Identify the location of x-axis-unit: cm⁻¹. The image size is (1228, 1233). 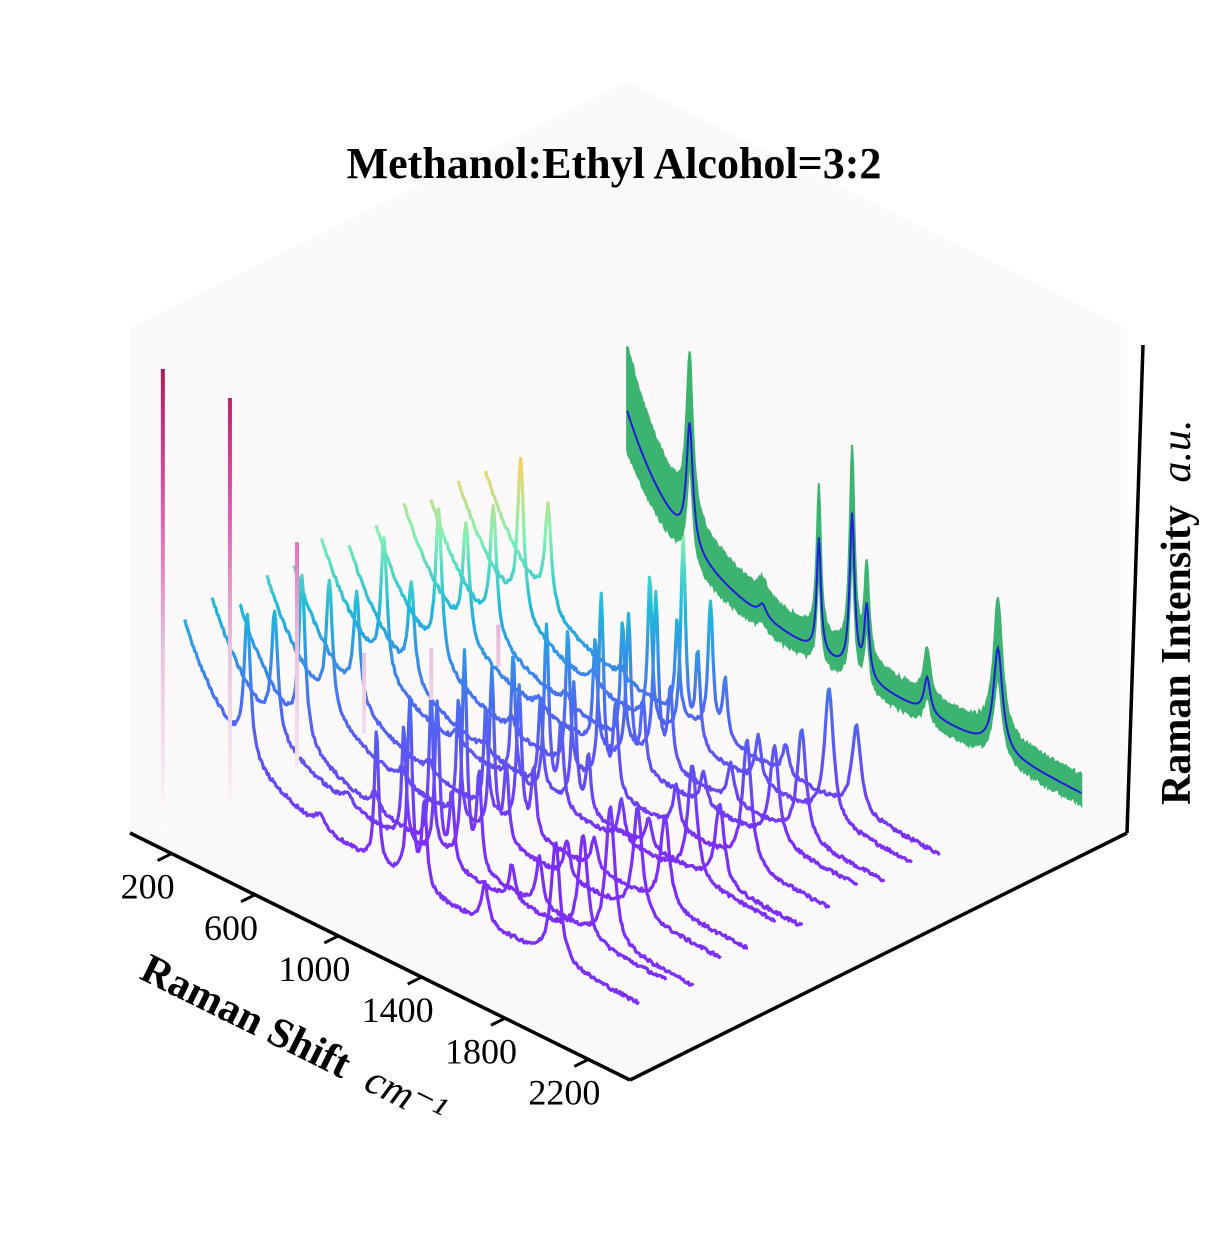
(405, 1096).